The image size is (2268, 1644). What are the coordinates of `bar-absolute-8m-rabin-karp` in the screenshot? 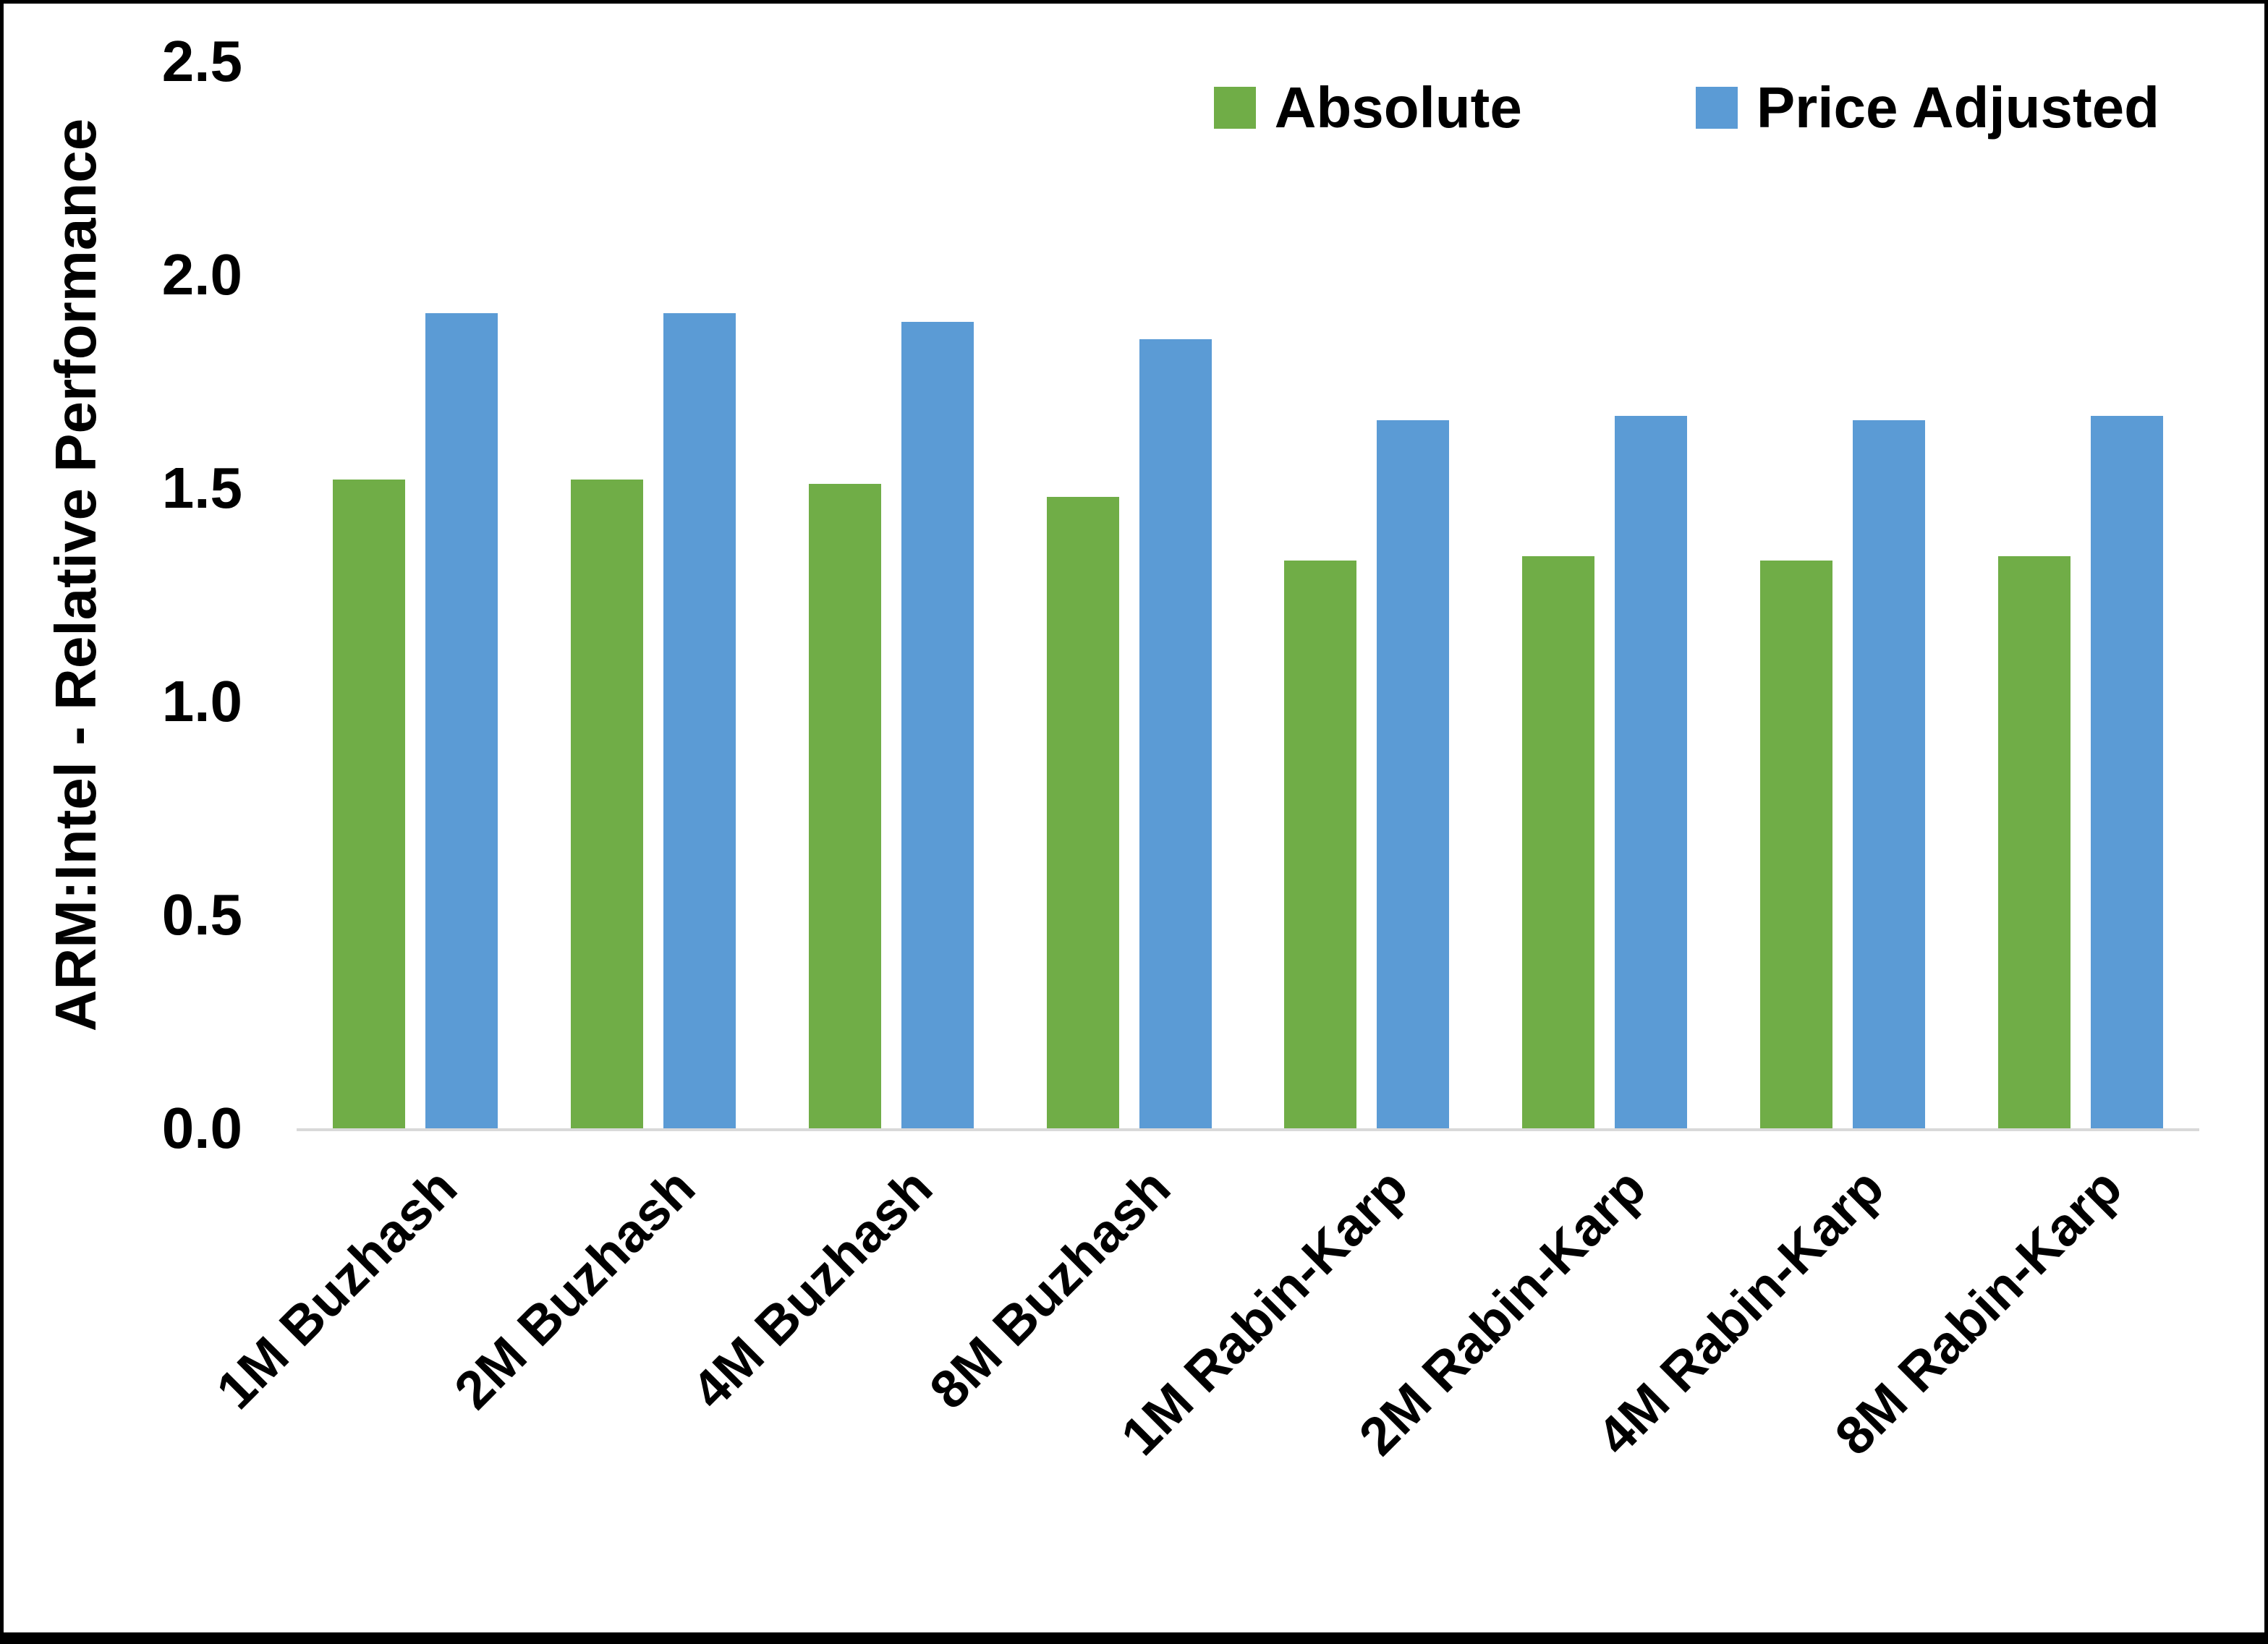 It's located at (2034, 842).